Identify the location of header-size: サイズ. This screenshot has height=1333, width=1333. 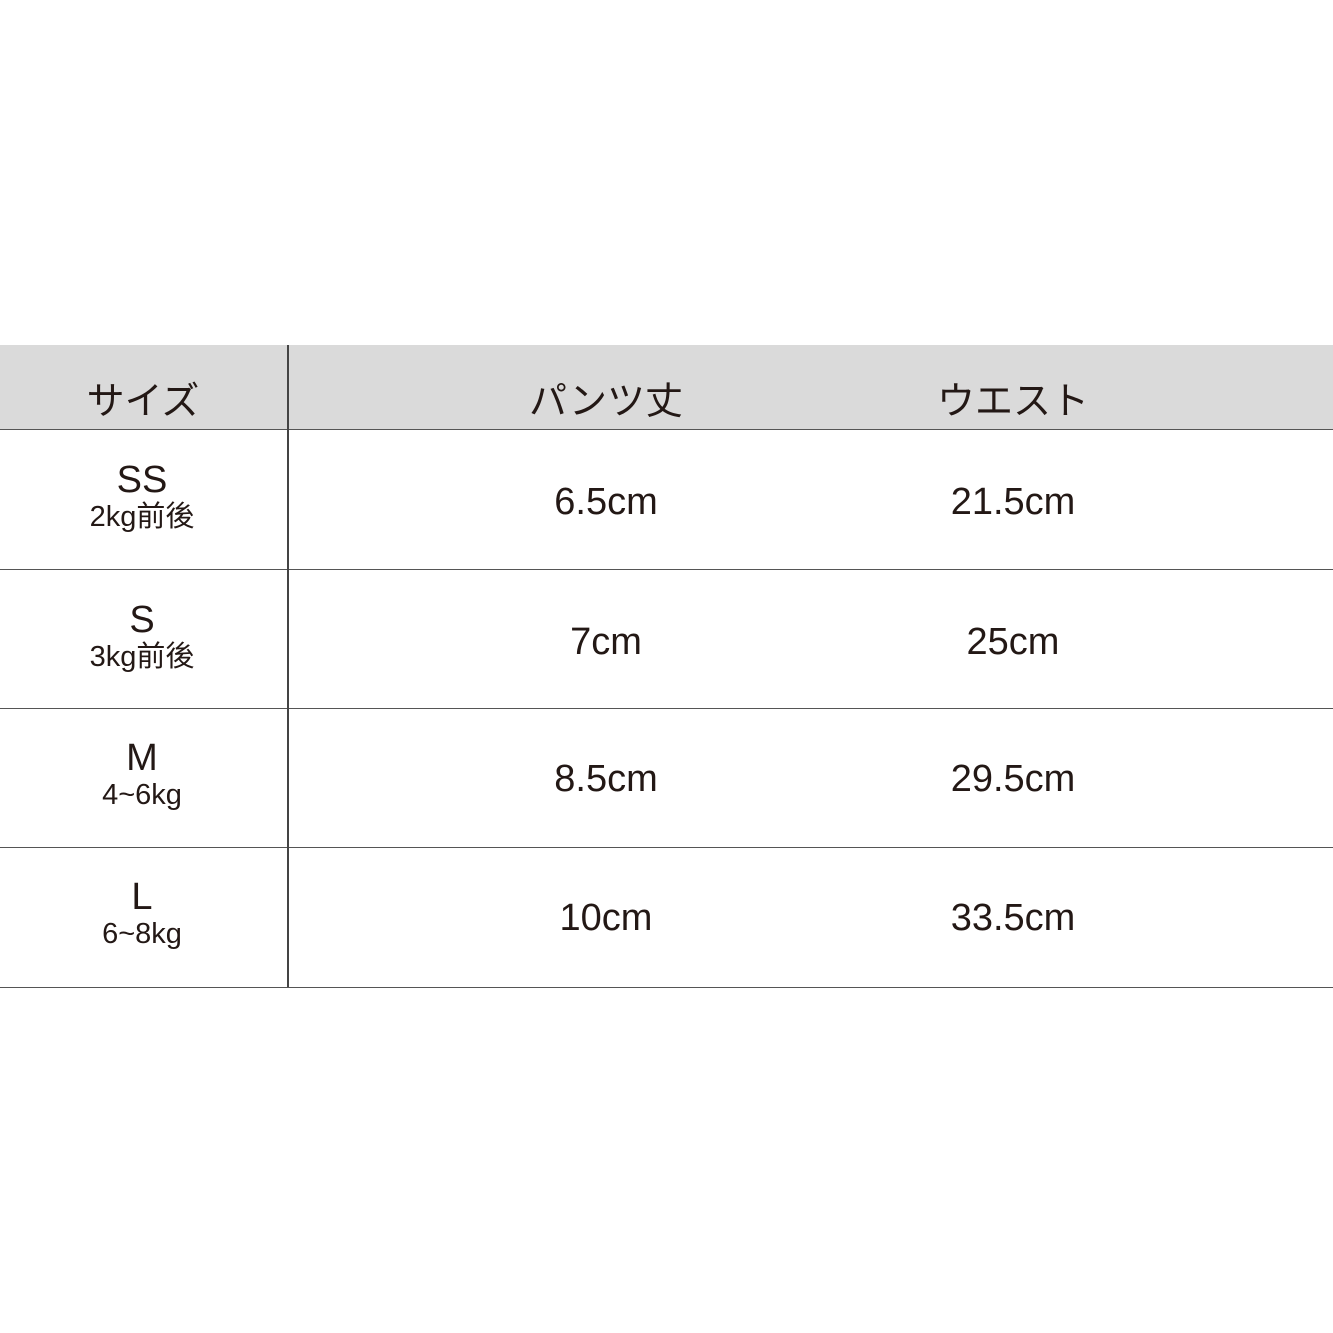
(143, 402).